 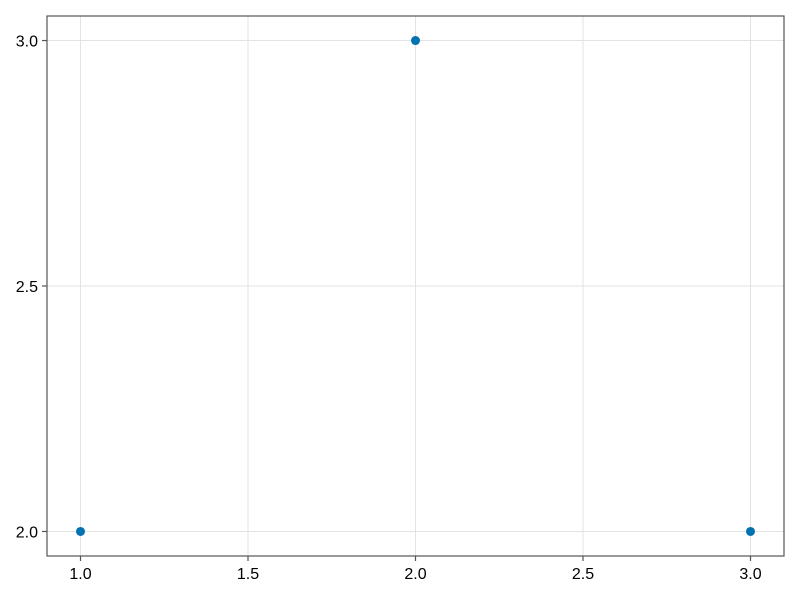 I want to click on x-tick-label: 1.5, so click(x=248, y=574).